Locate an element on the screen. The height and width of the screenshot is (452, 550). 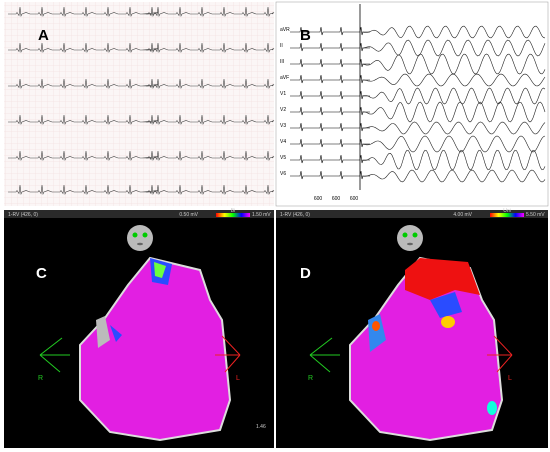
lead-label: II is located at coordinates (281, 46).